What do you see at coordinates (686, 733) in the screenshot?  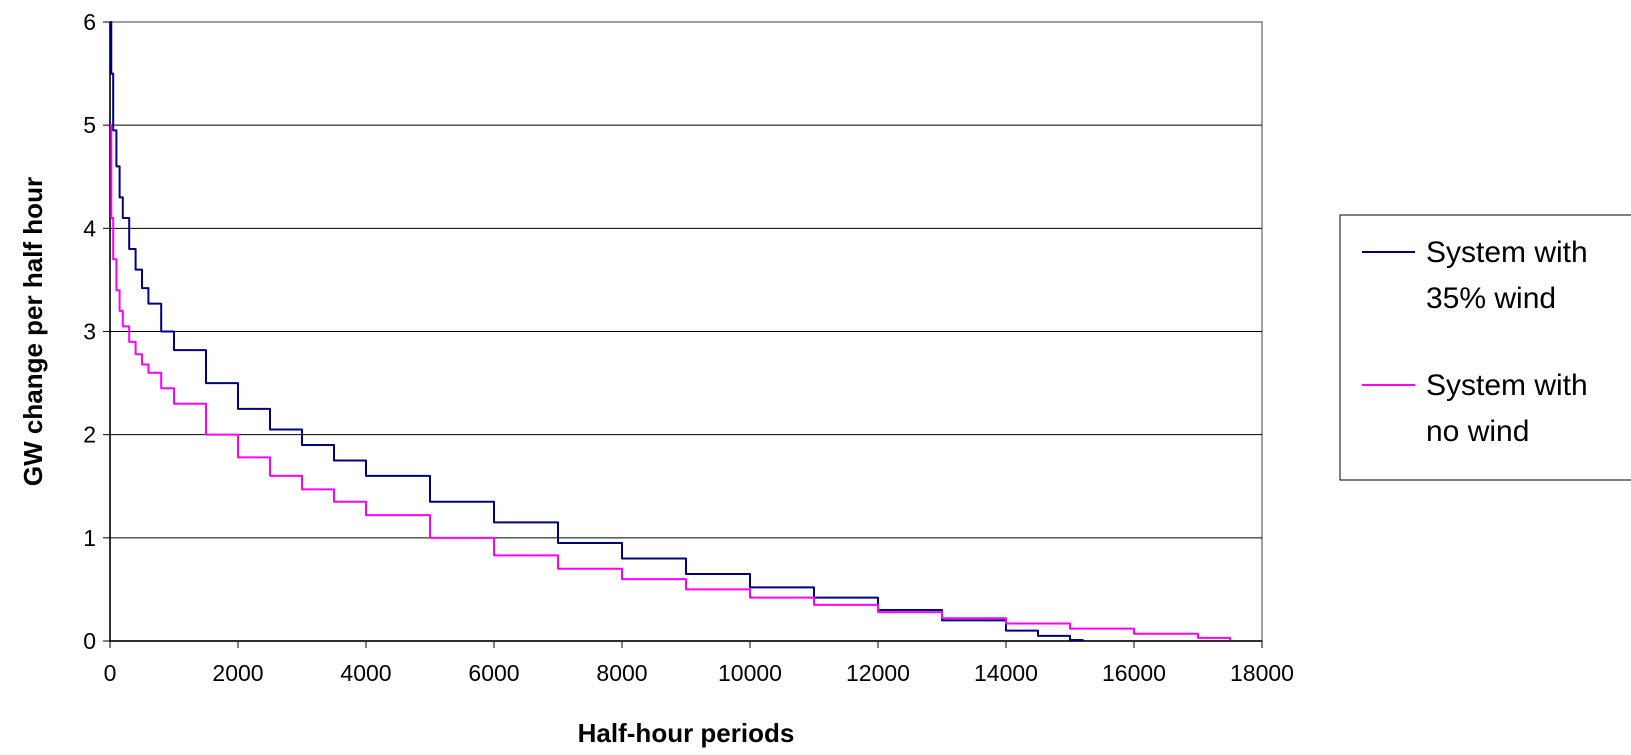 I see `x-axis-title: Half-hour periods` at bounding box center [686, 733].